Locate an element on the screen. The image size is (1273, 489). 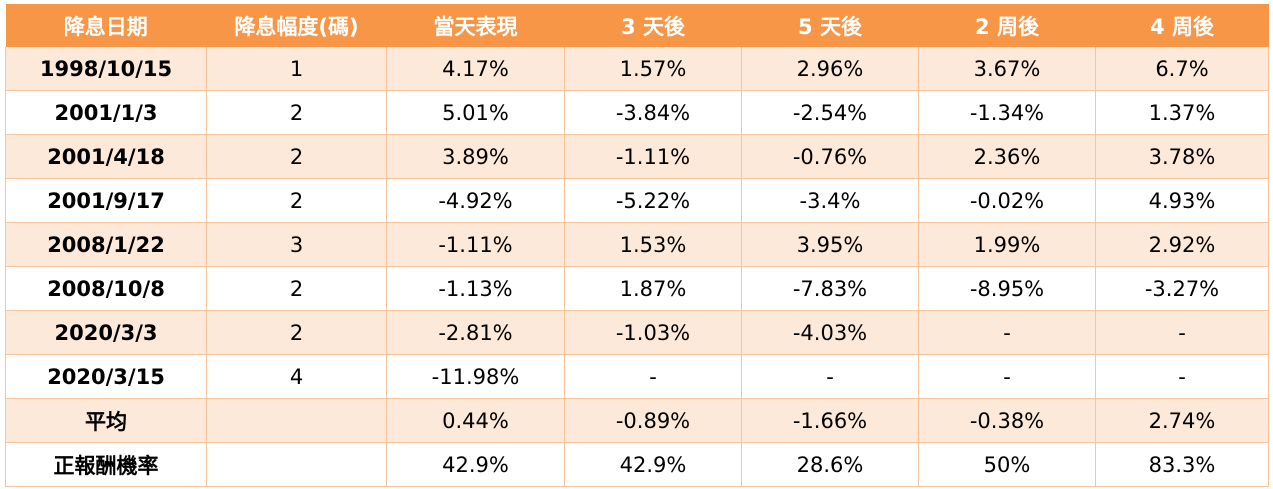
cell-5-days-after: -7.83% is located at coordinates (830, 288).